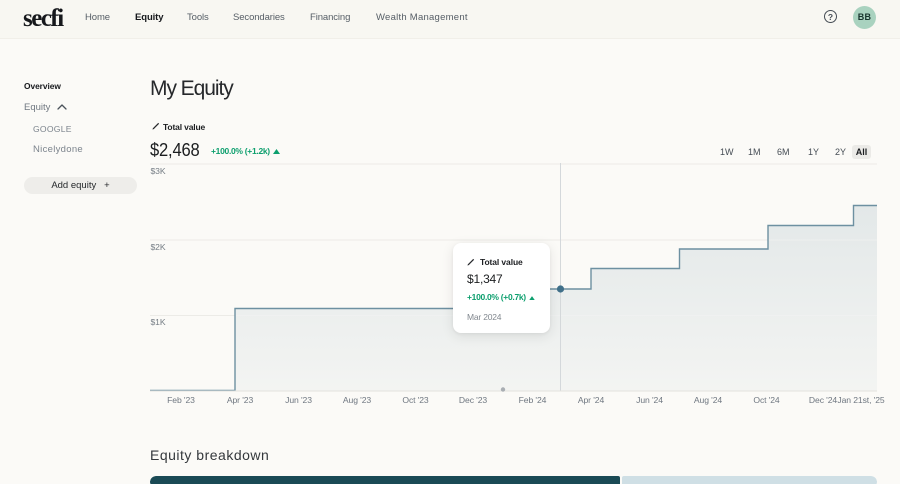 This screenshot has width=900, height=484. What do you see at coordinates (649, 400) in the screenshot?
I see `svg-text: Jun '24` at bounding box center [649, 400].